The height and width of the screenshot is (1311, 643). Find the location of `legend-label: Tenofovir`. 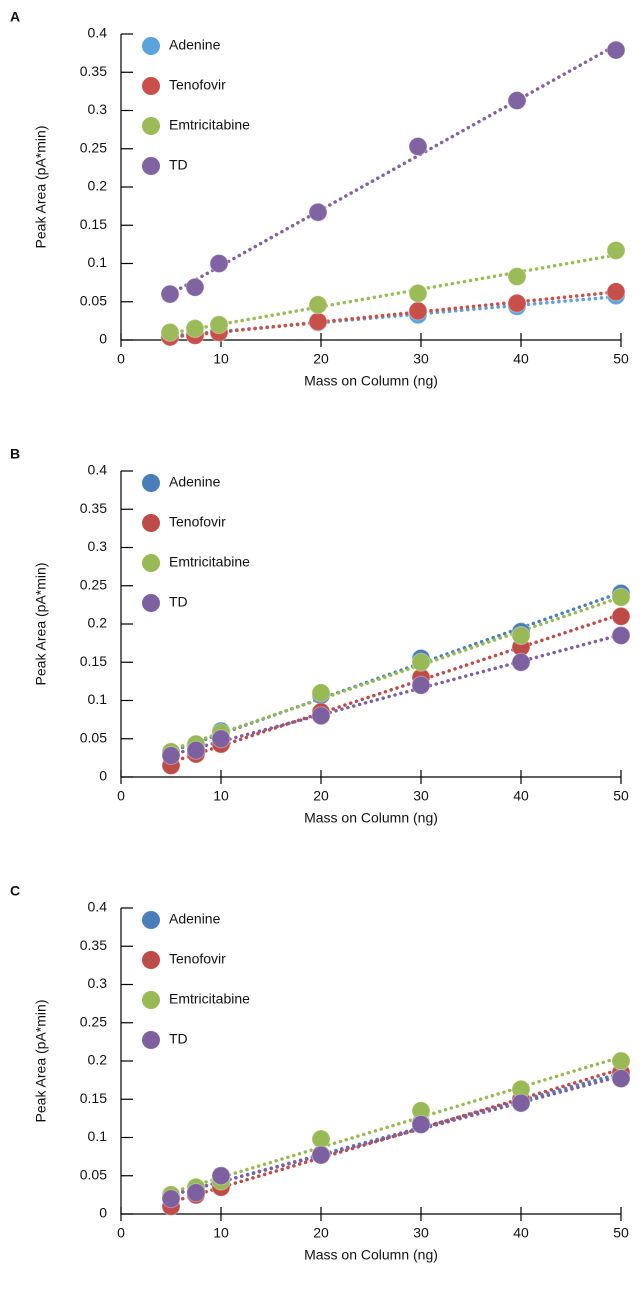

legend-label: Tenofovir is located at coordinates (197, 522).